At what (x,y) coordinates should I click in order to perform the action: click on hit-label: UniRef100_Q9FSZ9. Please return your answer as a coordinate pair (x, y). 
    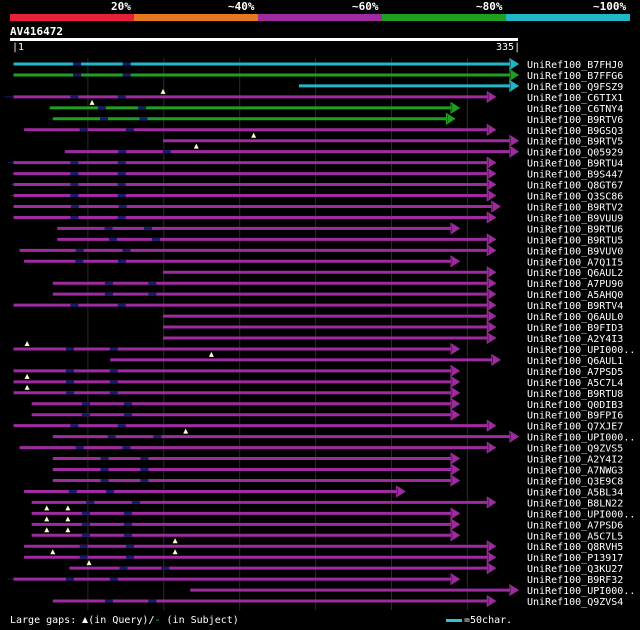
    Looking at the image, I should click on (575, 87).